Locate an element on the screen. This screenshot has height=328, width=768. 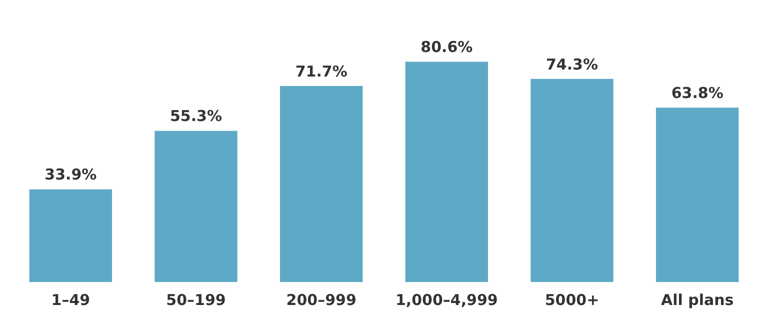
x-tick-label: 50–199 is located at coordinates (196, 299).